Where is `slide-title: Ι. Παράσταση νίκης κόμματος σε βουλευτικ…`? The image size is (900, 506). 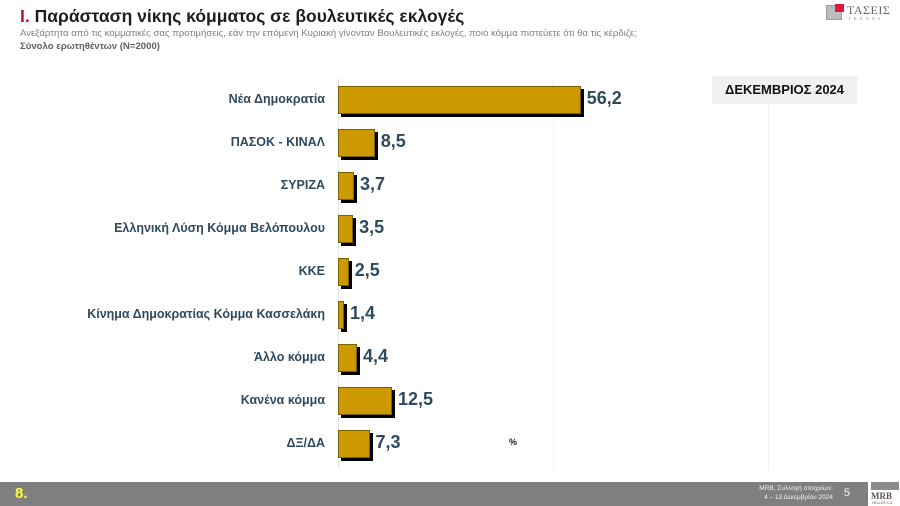 slide-title: Ι. Παράσταση νίκης κόμματος σε βουλευτικ… is located at coordinates (242, 16).